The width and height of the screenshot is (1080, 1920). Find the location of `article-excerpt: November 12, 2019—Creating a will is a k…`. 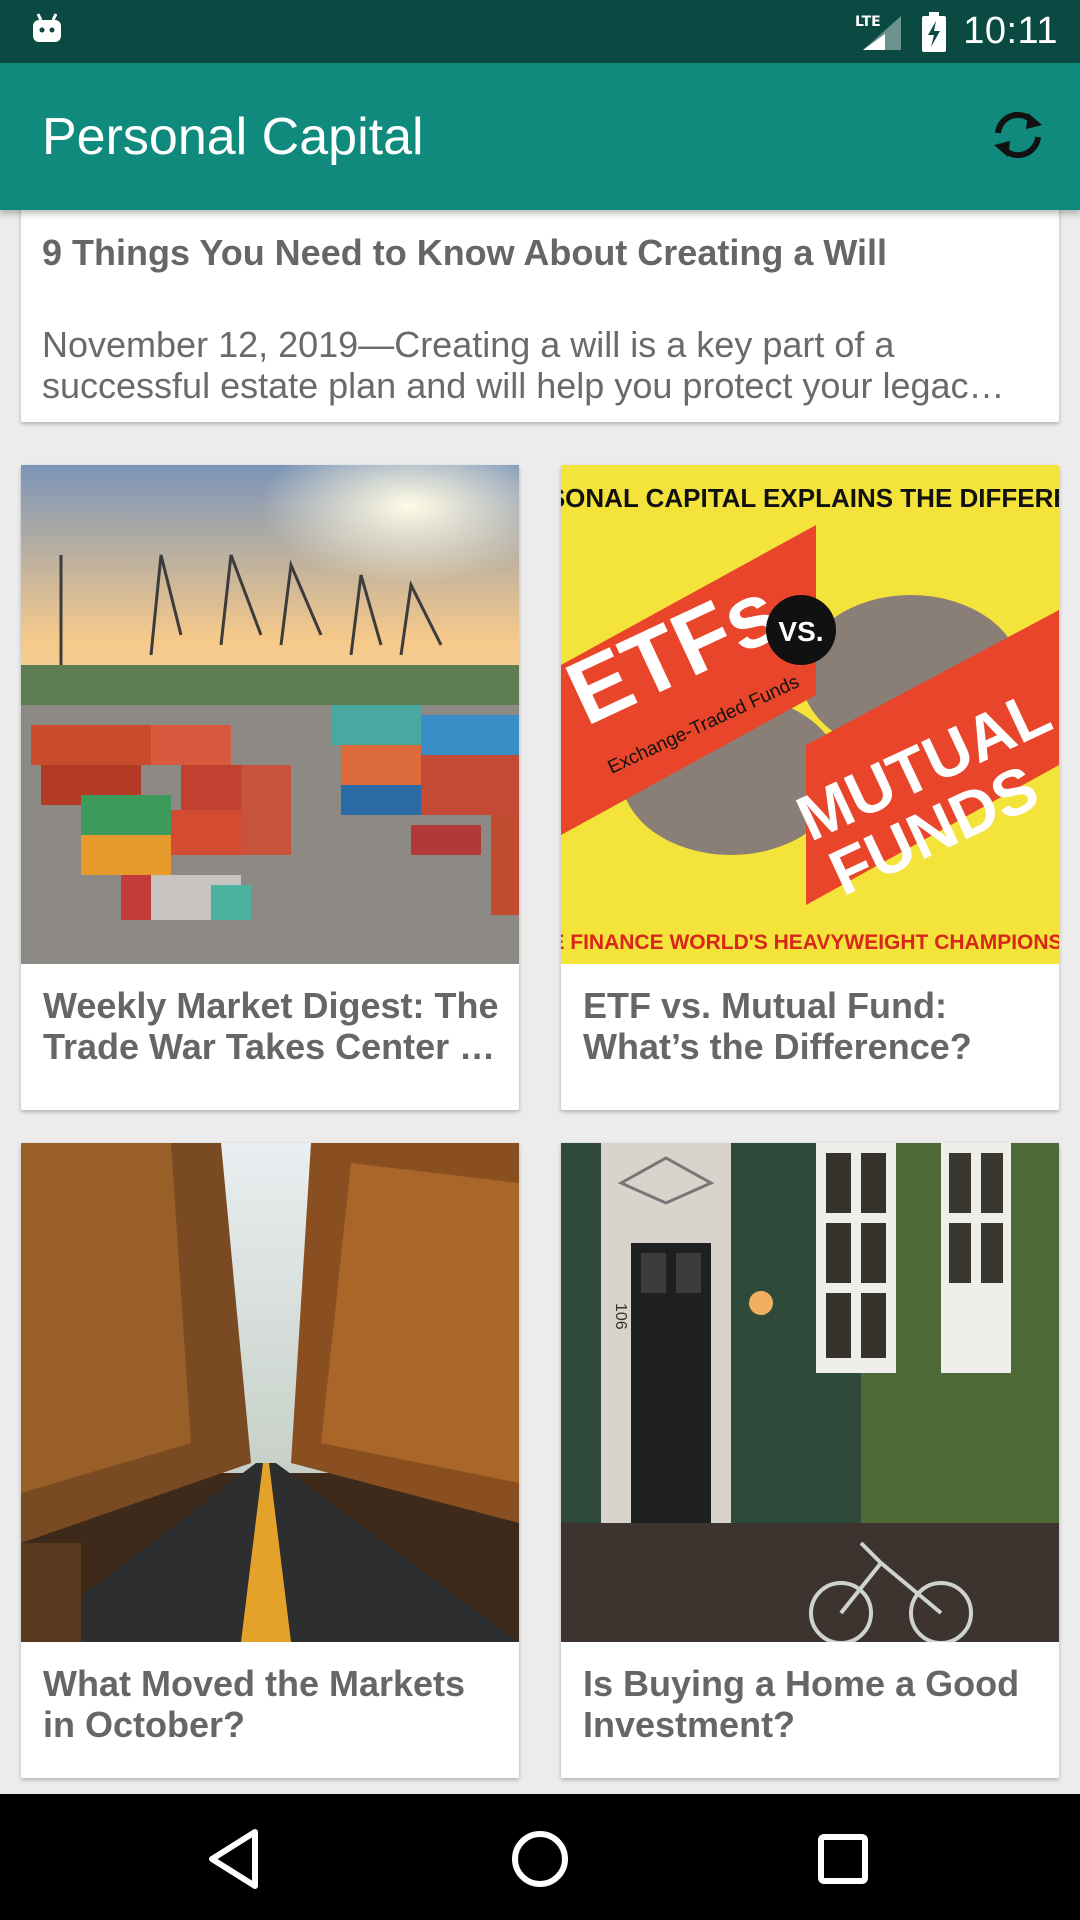

article-excerpt: November 12, 2019—Creating a will is a k… is located at coordinates (542, 365).